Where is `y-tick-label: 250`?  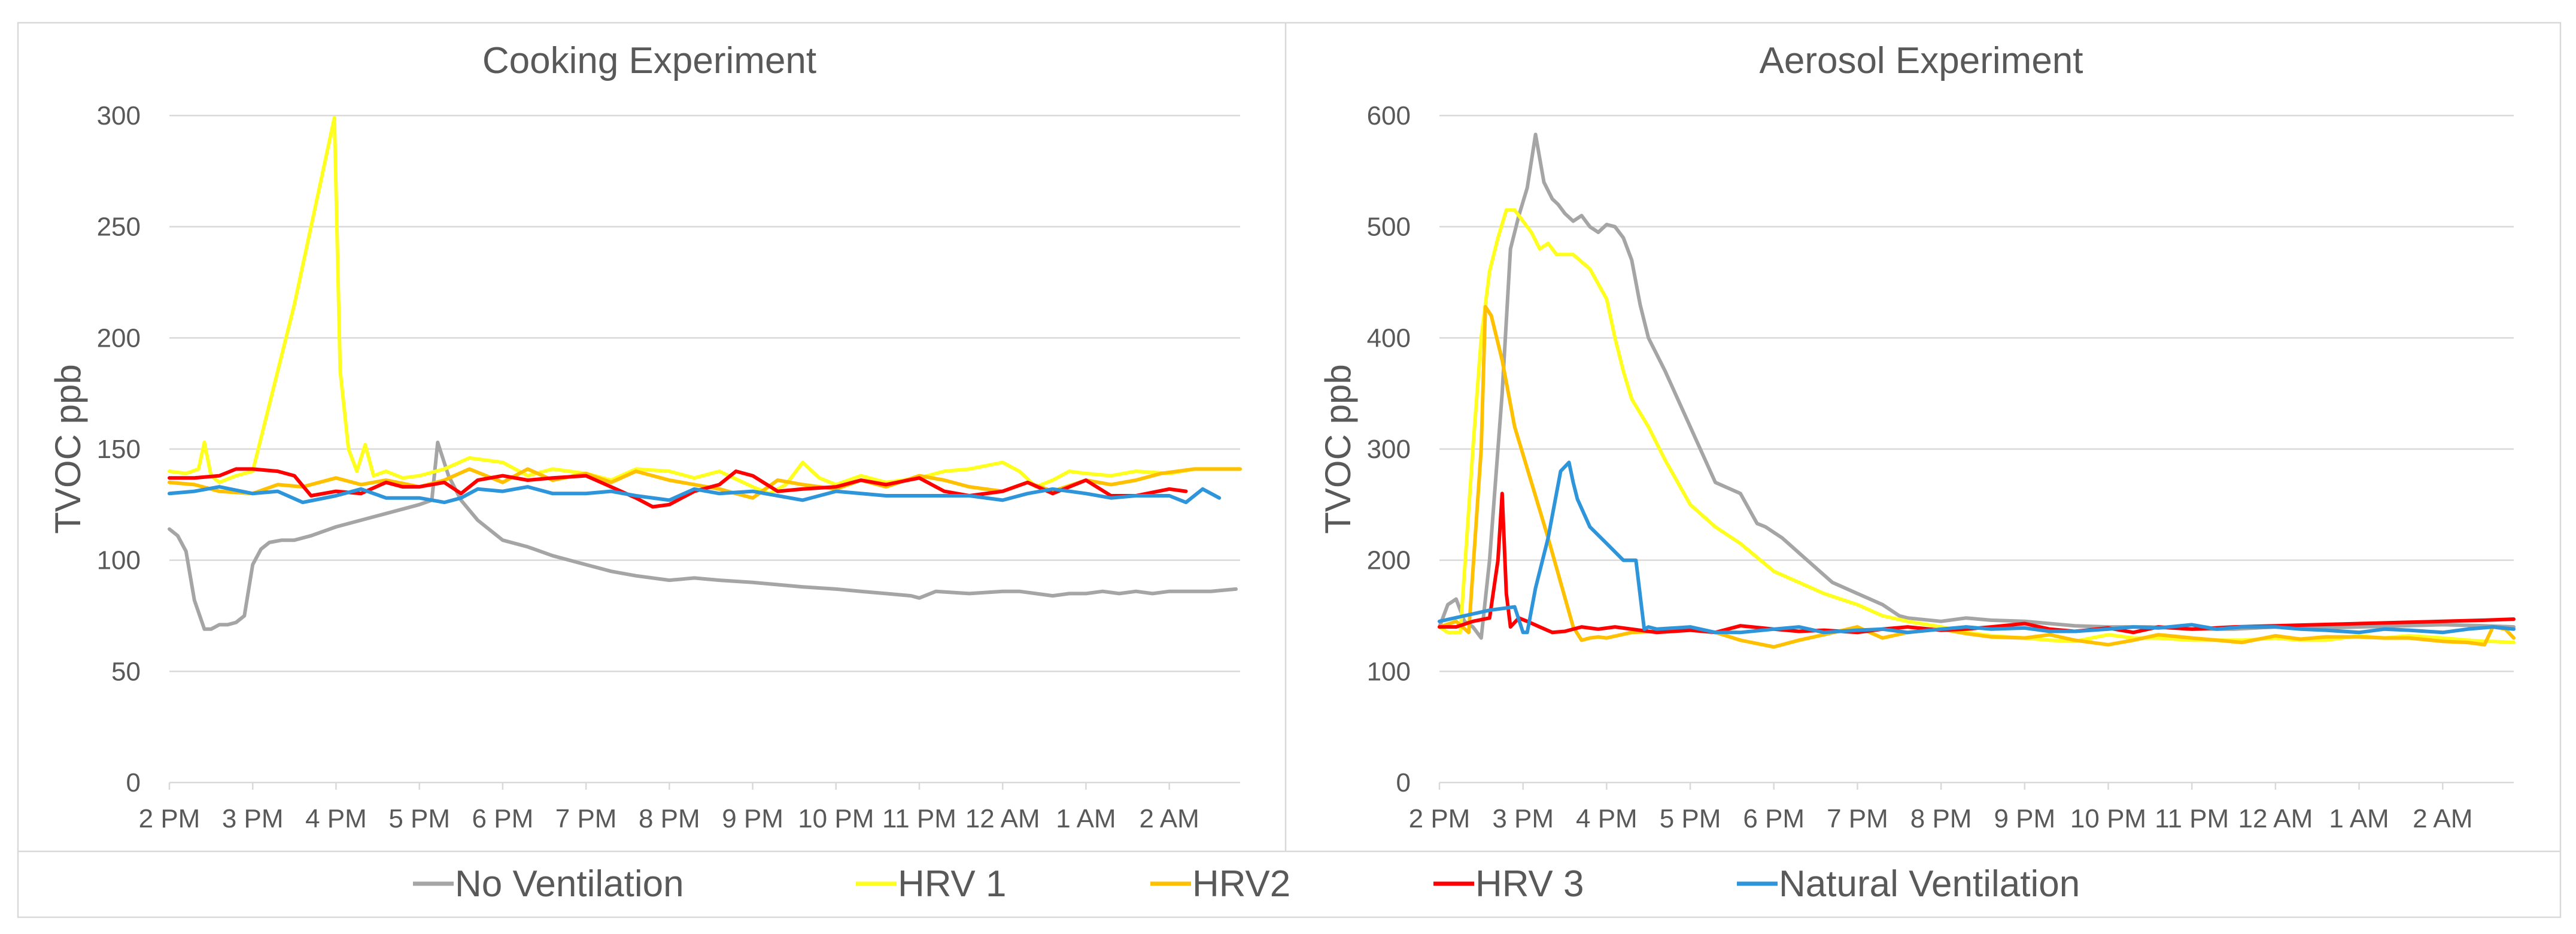
y-tick-label: 250 is located at coordinates (119, 227).